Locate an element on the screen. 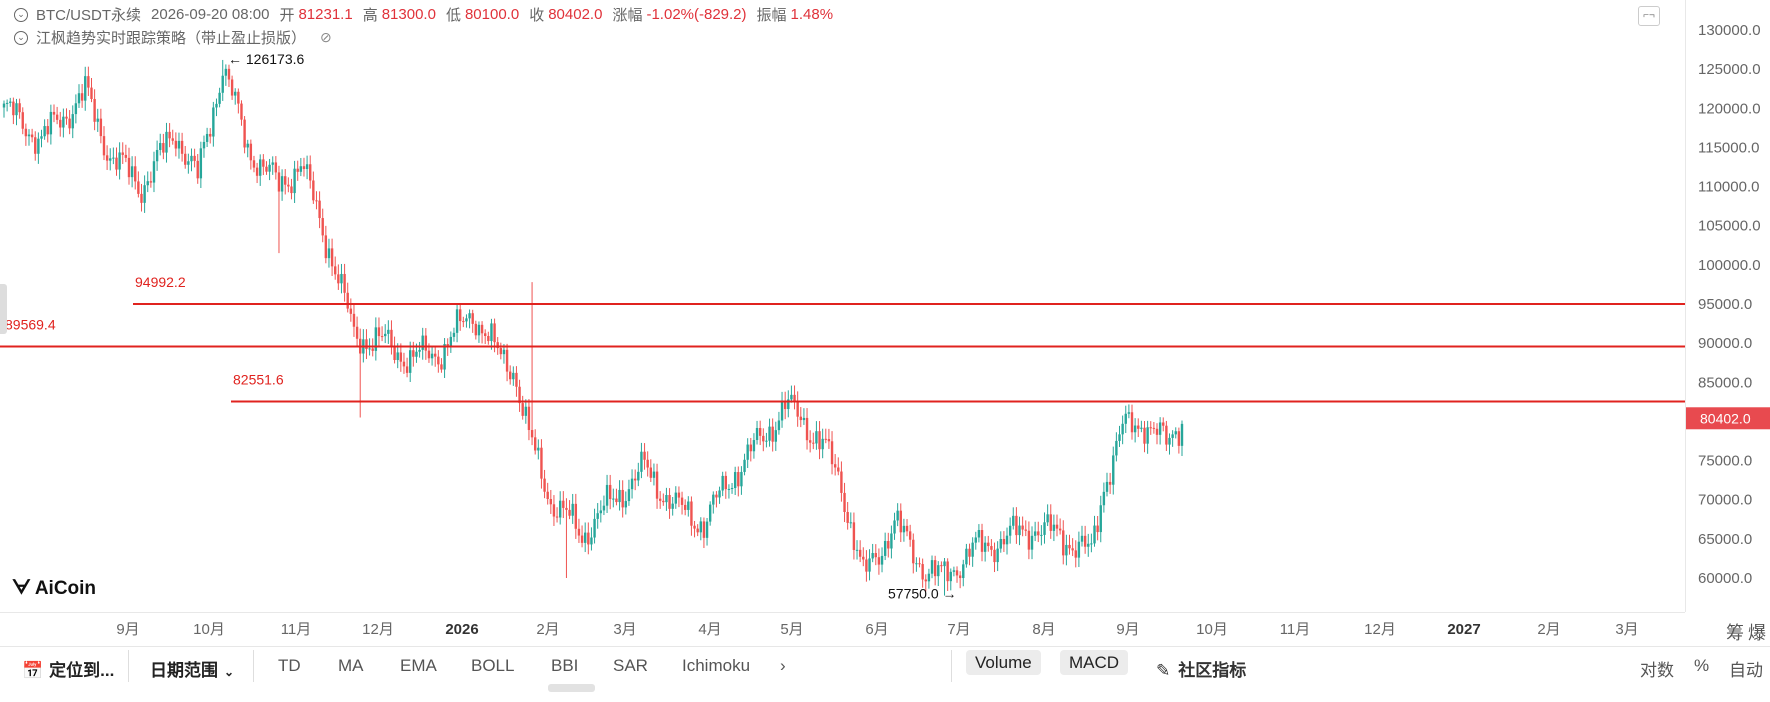 This screenshot has width=1770, height=702. x-tick-label: 11月 is located at coordinates (296, 629).